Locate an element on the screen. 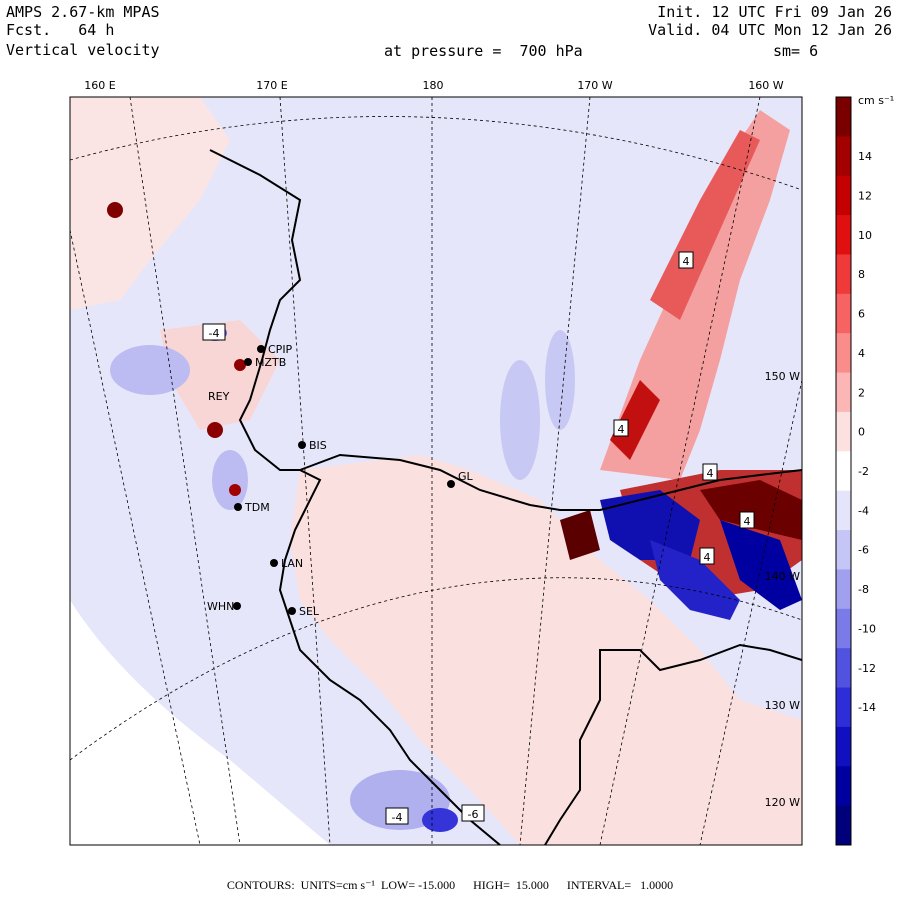 This screenshot has width=900, height=900. top-axis-labels: 160 E 170 E 180 170 W 160 W is located at coordinates (434, 85).